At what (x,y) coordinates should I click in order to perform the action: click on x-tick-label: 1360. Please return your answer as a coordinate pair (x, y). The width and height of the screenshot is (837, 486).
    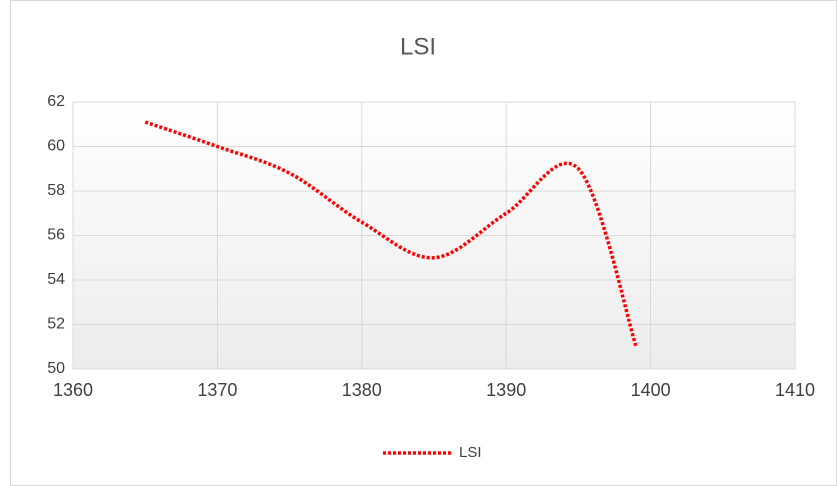
    Looking at the image, I should click on (73, 390).